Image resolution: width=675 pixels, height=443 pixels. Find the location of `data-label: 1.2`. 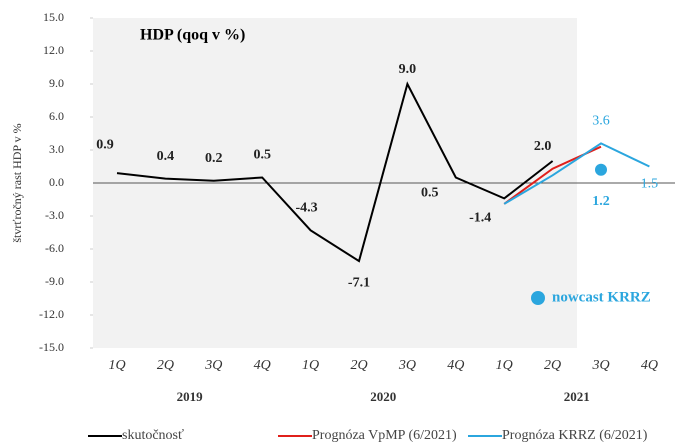

data-label: 1.2 is located at coordinates (601, 201).